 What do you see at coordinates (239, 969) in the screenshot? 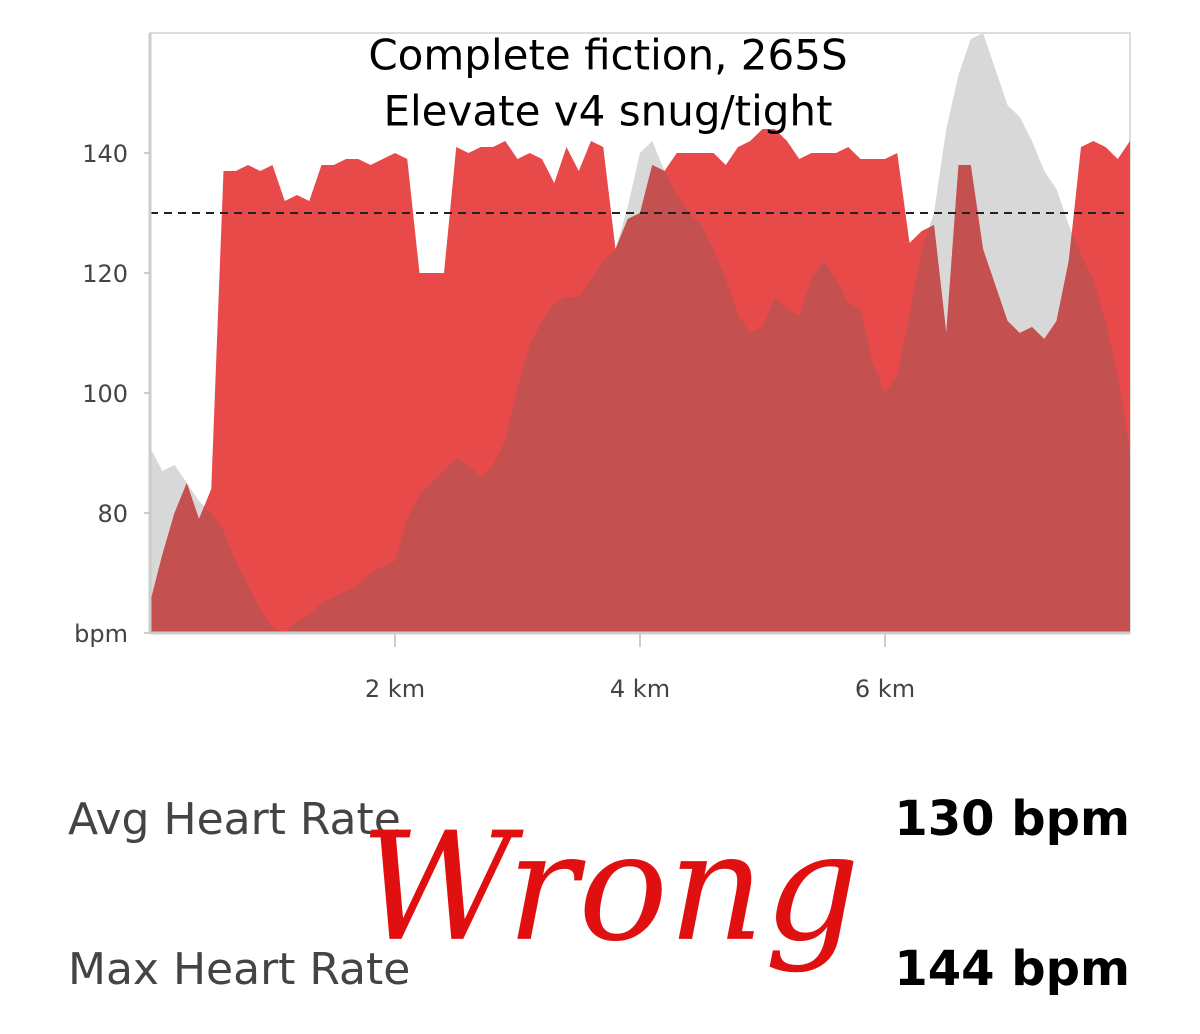
I see `stat-label: Max Heart Rate` at bounding box center [239, 969].